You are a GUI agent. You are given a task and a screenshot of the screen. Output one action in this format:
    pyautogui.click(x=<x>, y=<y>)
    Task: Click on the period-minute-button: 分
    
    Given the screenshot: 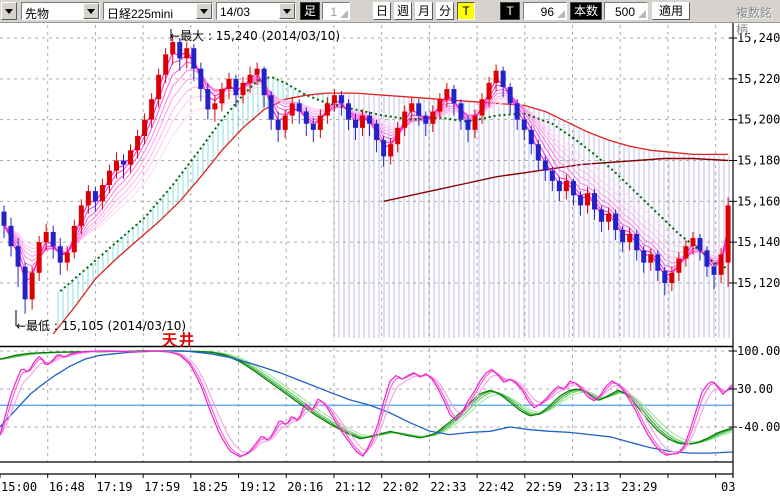 What is the action you would take?
    pyautogui.click(x=445, y=11)
    